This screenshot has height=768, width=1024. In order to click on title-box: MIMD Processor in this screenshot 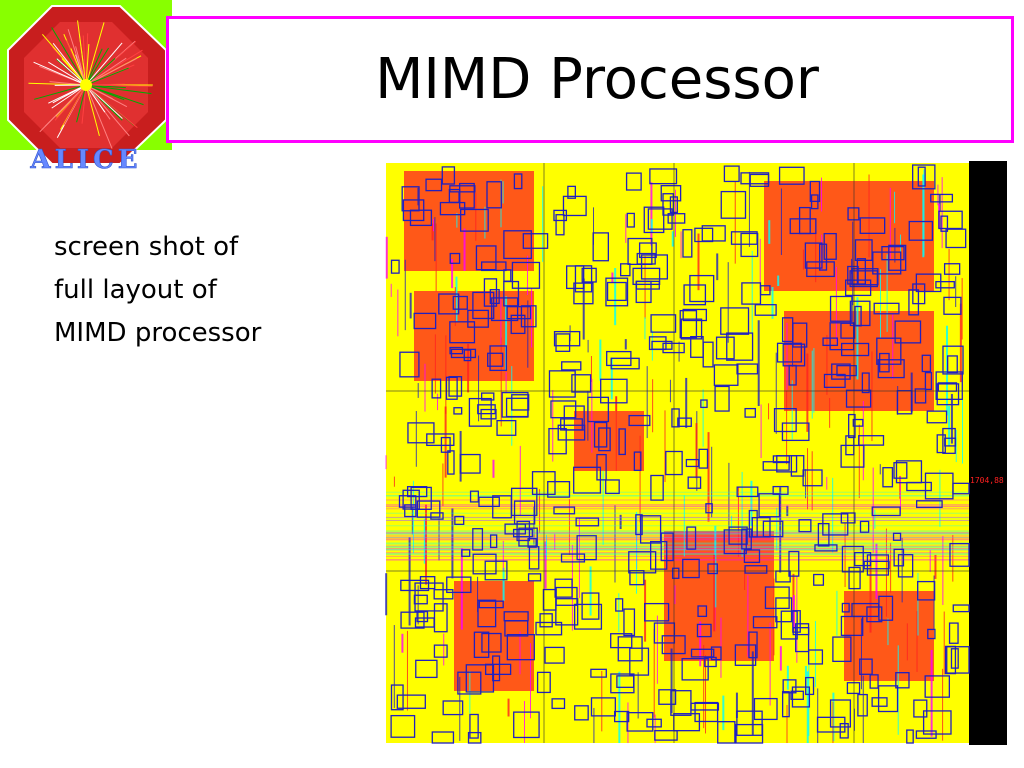, I will do `click(590, 79)`.